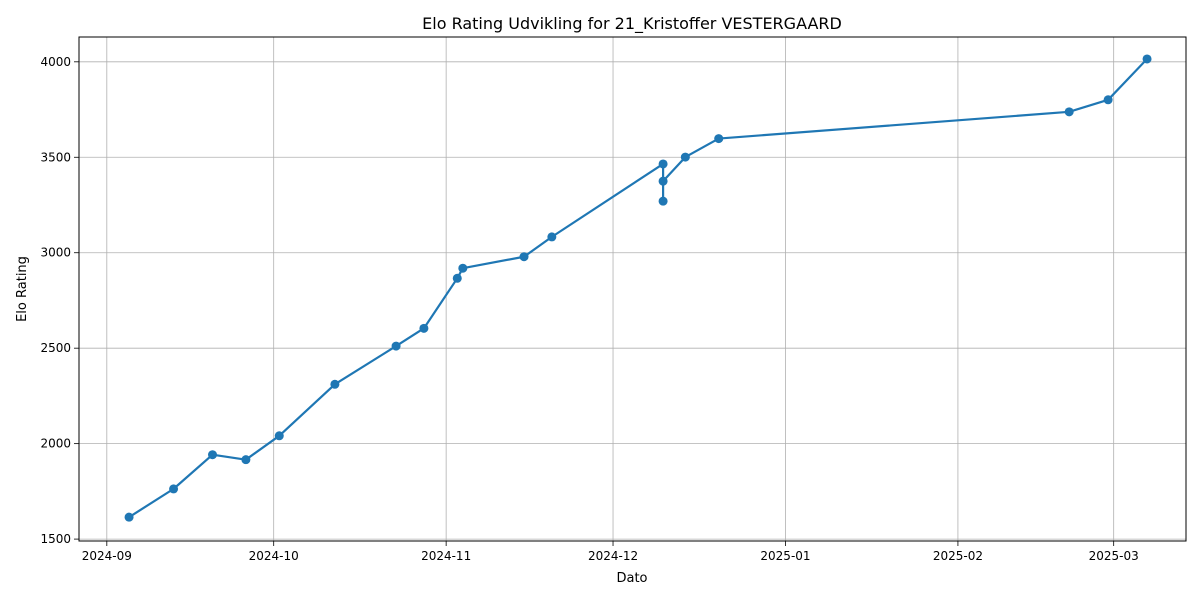 This screenshot has height=604, width=1200. I want to click on y-tick-label: 3500, so click(55, 157).